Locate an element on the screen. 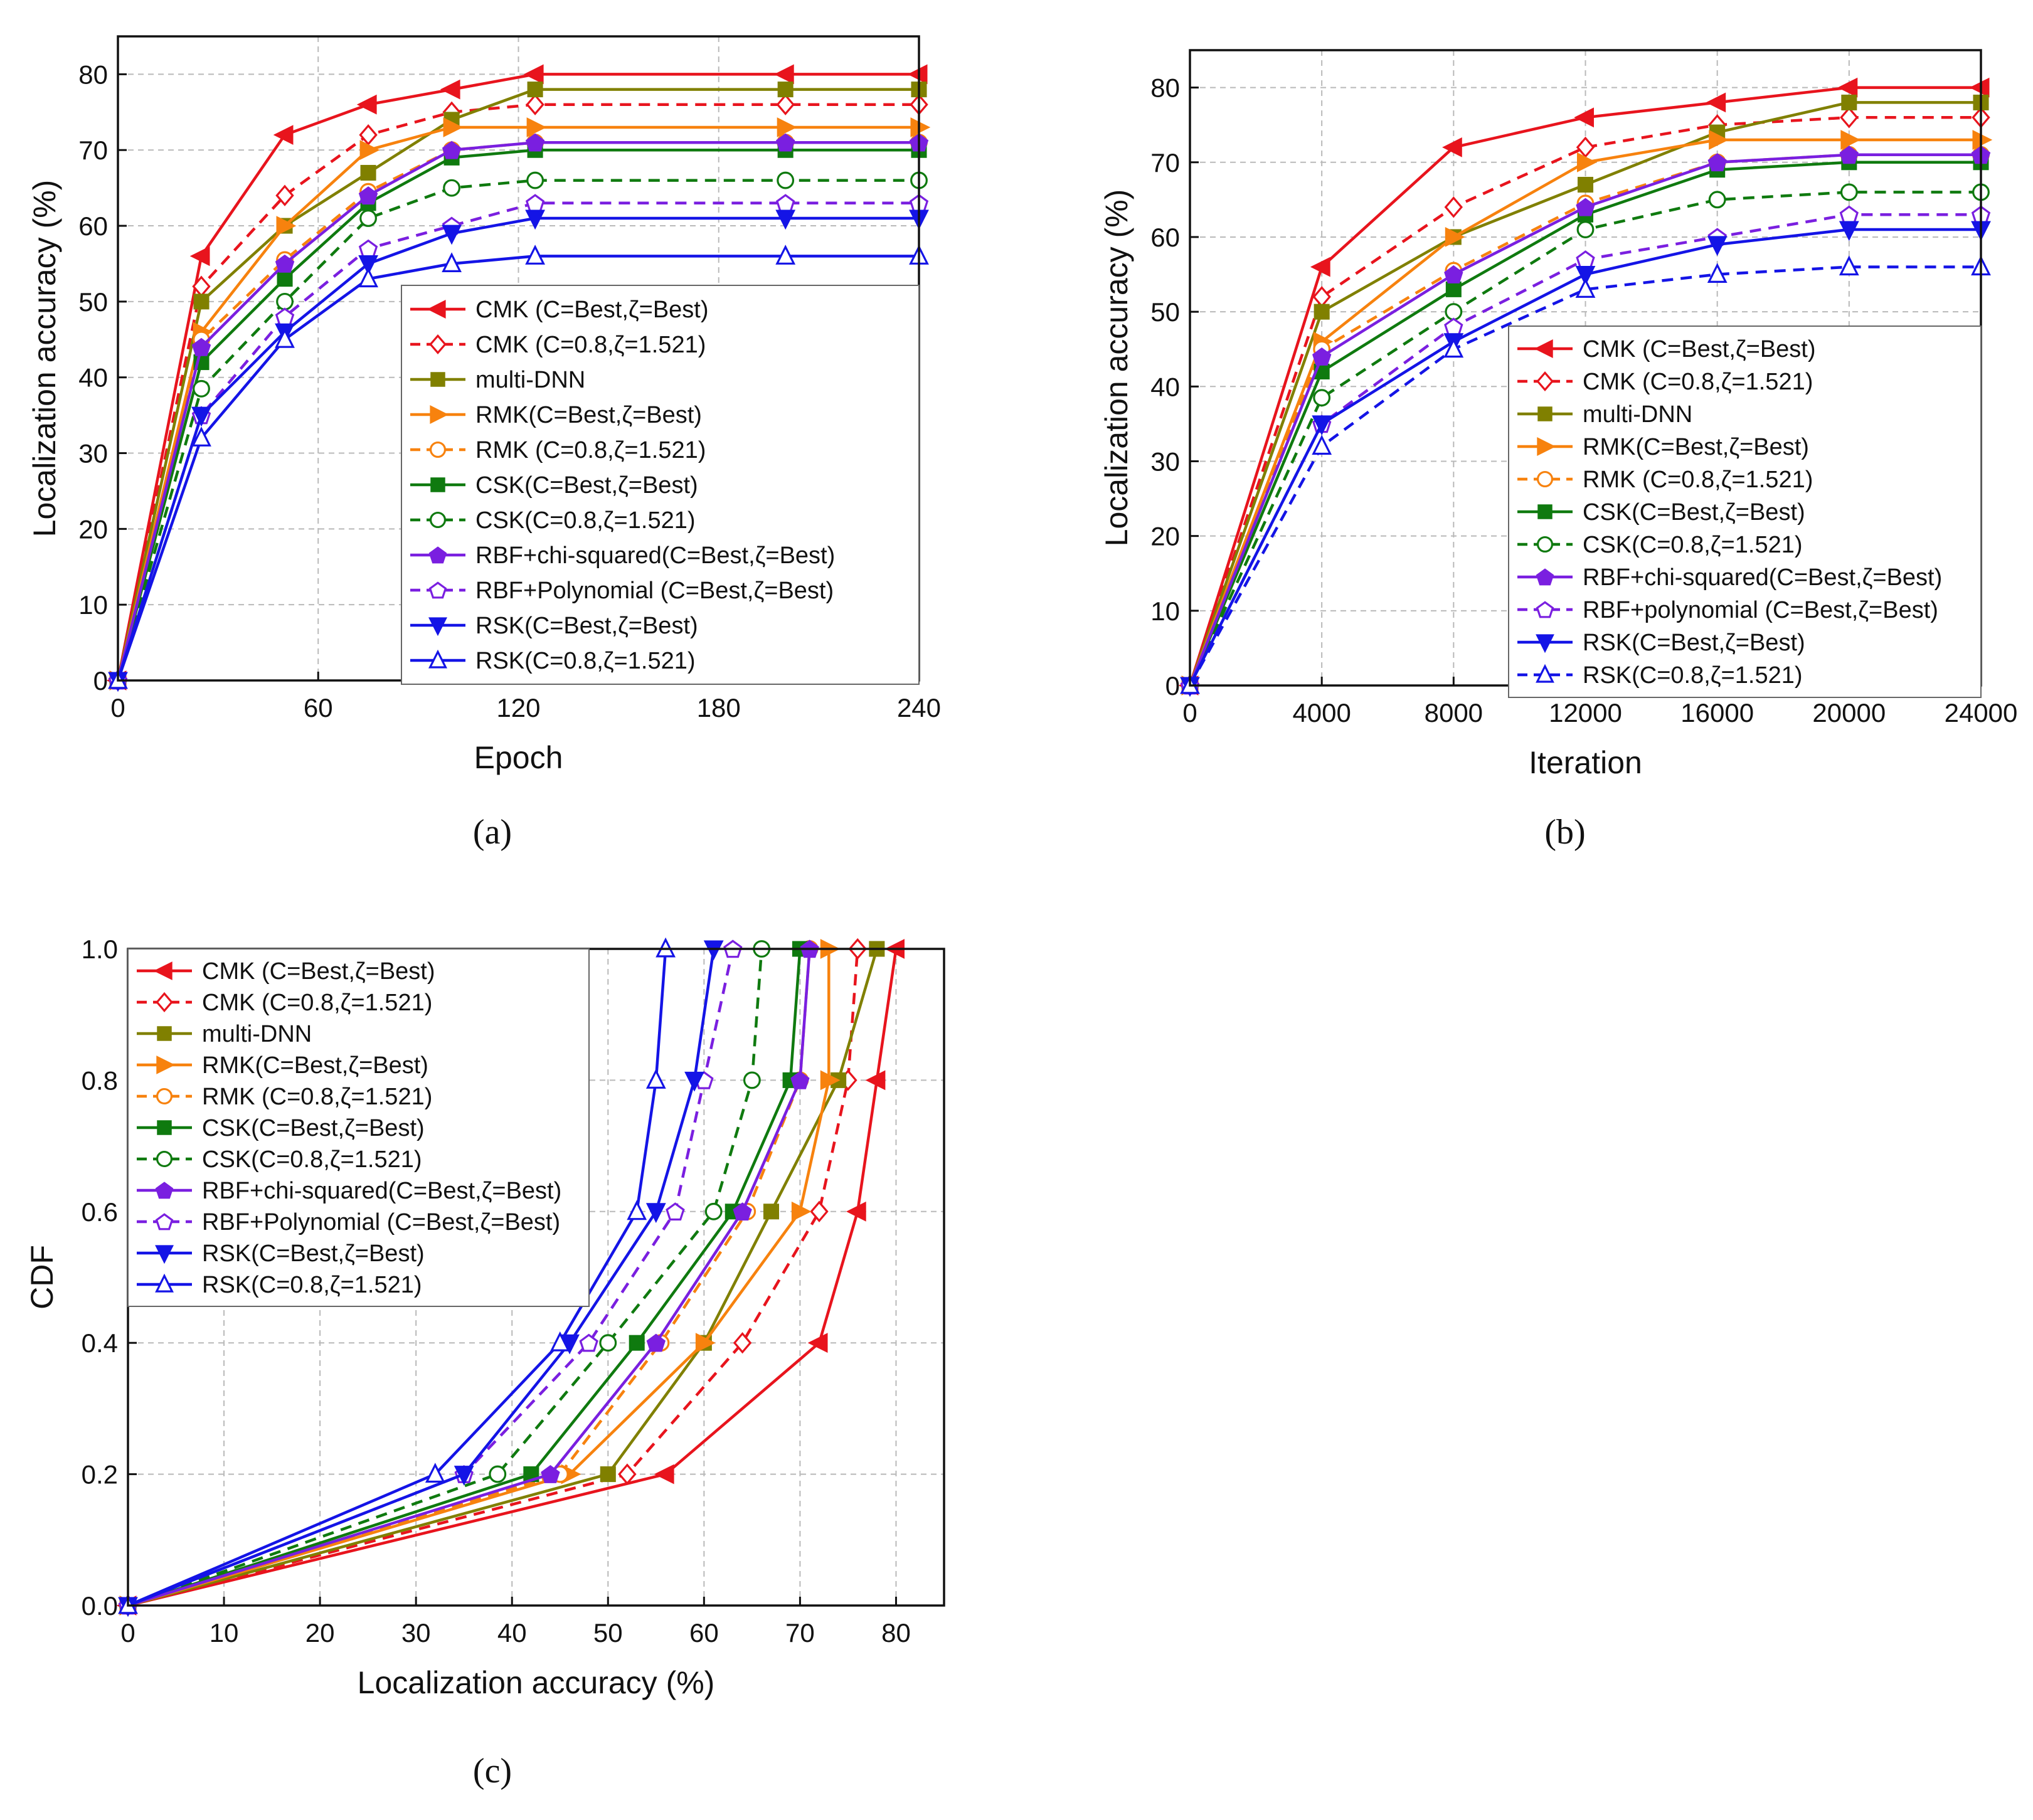 The width and height of the screenshot is (2033, 1820). panel-c-legend-rbf-polynomial-c-best-z-best-label: RBF+Polynomial (C=Best,ζ=Best) is located at coordinates (381, 1222).